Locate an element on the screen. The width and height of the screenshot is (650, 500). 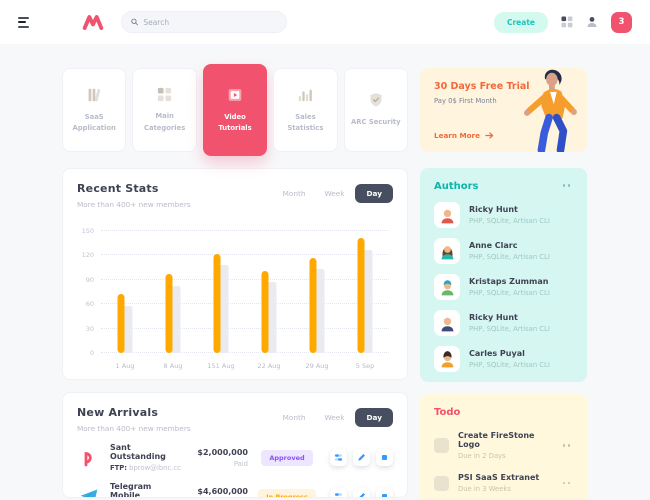
authors-menu-dots is located at coordinates (567, 185).